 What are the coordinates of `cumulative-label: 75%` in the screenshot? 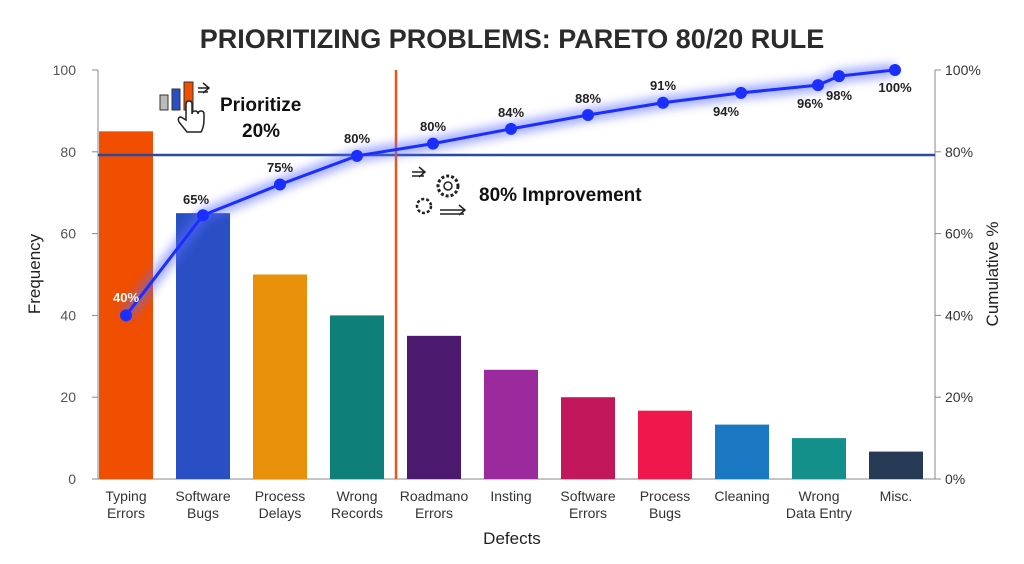 It's located at (280, 167).